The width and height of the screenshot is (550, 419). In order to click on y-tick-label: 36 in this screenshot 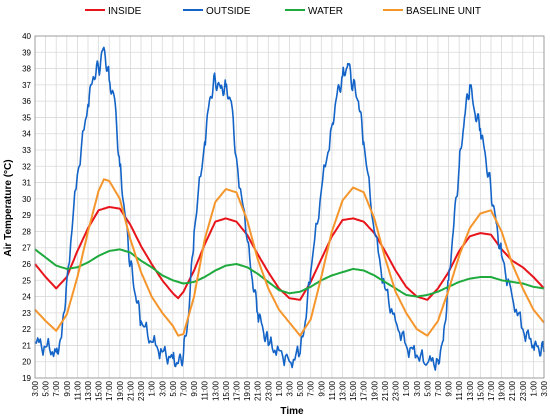, I will do `click(26, 101)`.